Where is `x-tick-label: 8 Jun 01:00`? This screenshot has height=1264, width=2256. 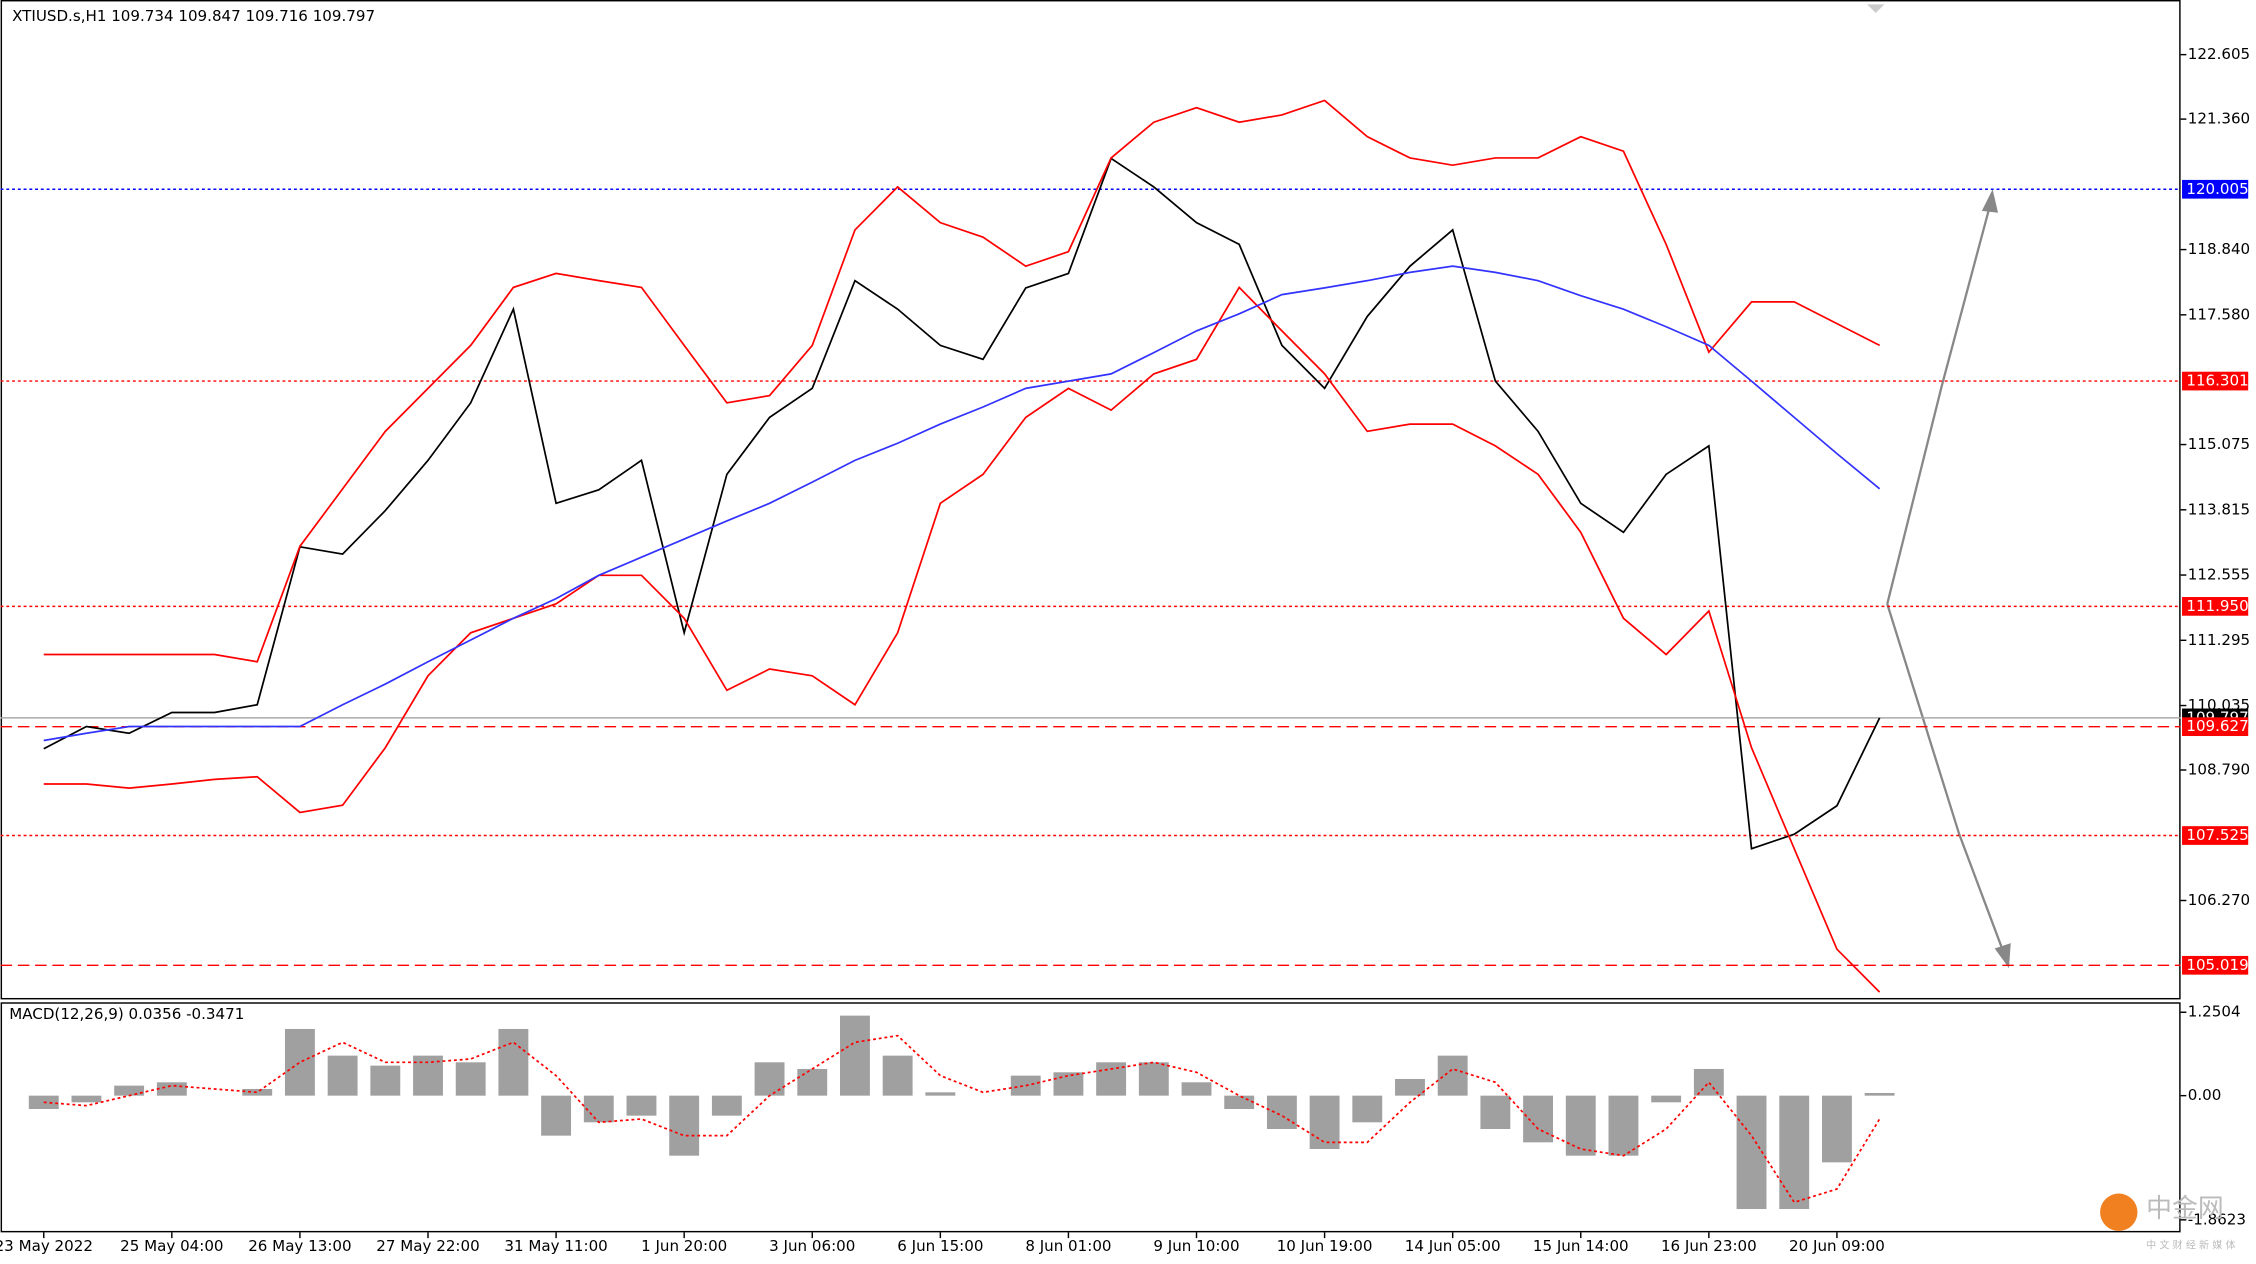 x-tick-label: 8 Jun 01:00 is located at coordinates (1068, 1246).